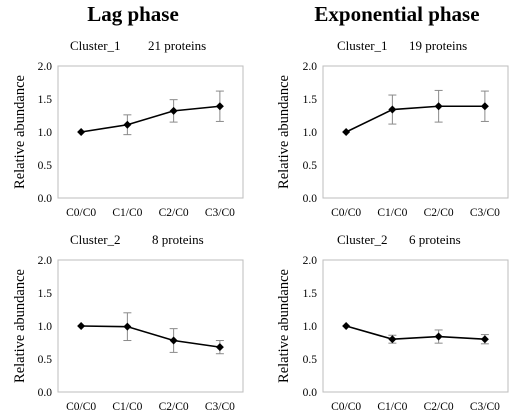 Image resolution: width=520 pixels, height=411 pixels. Describe the element at coordinates (396, 14) in the screenshot. I see `column-title-exponential: Exponential phase` at that location.